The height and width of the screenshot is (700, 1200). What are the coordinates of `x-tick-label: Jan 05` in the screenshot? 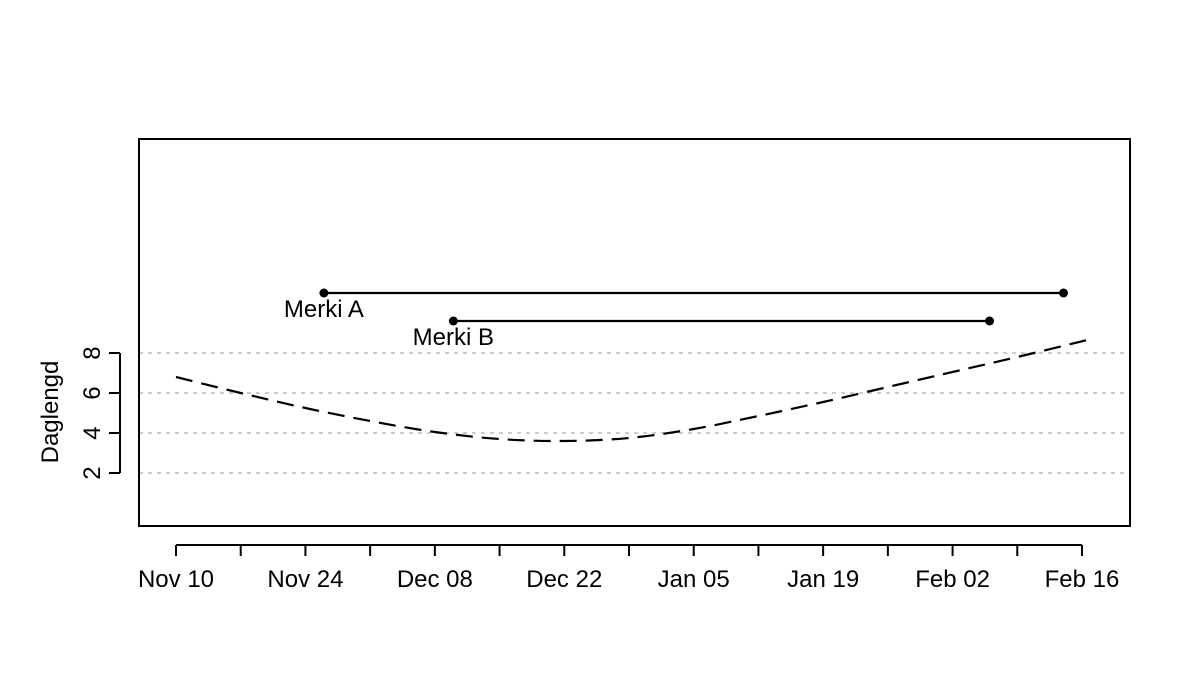 It's located at (694, 579).